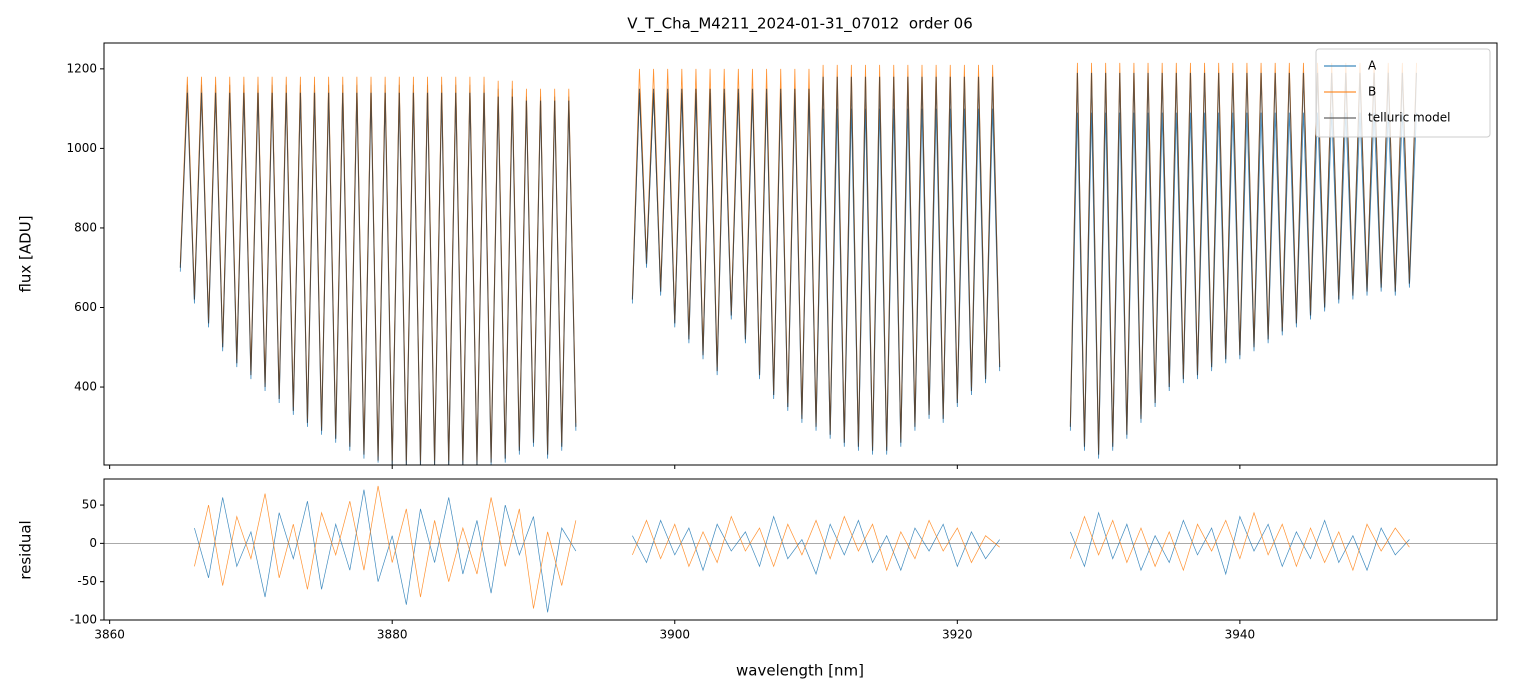 Image resolution: width=1513 pixels, height=700 pixels. What do you see at coordinates (109, 635) in the screenshot?
I see `x-tick-label: 3860` at bounding box center [109, 635].